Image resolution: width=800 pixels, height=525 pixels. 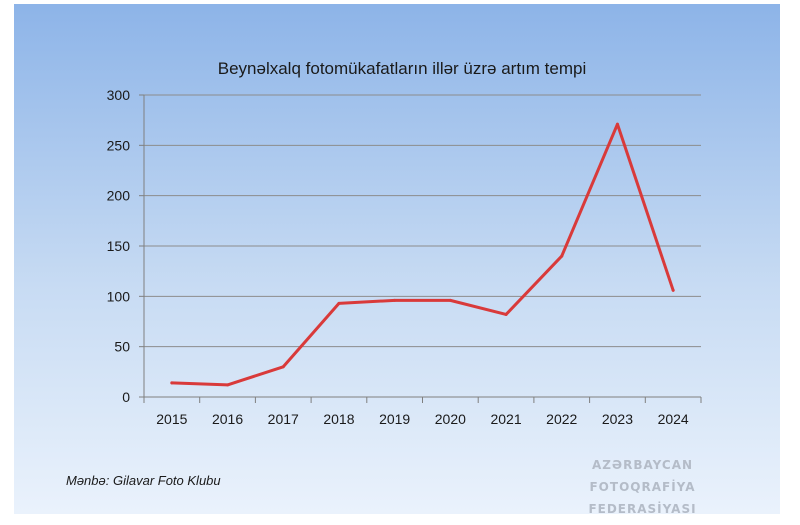 I want to click on watermark-logo: AZƏRBAYCAN FOTOQRAFİYA FEDERASİYASI, so click(x=642, y=487).